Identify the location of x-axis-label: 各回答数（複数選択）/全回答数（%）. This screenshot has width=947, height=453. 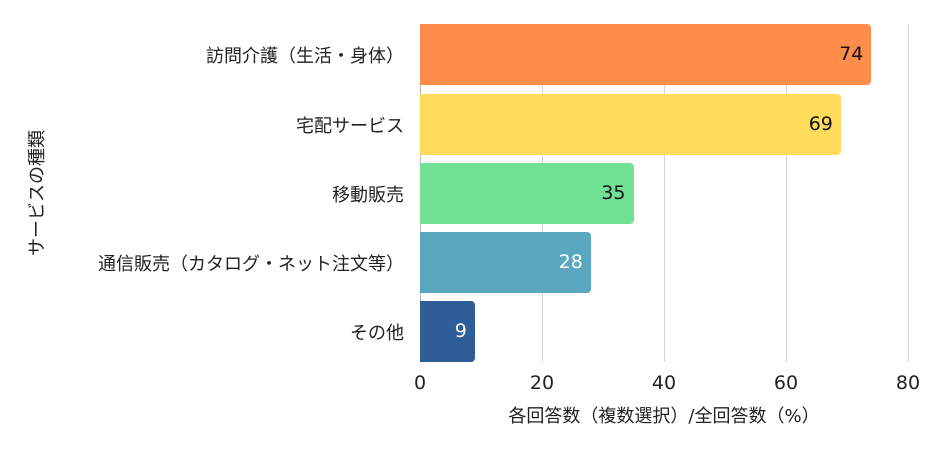
(664, 416).